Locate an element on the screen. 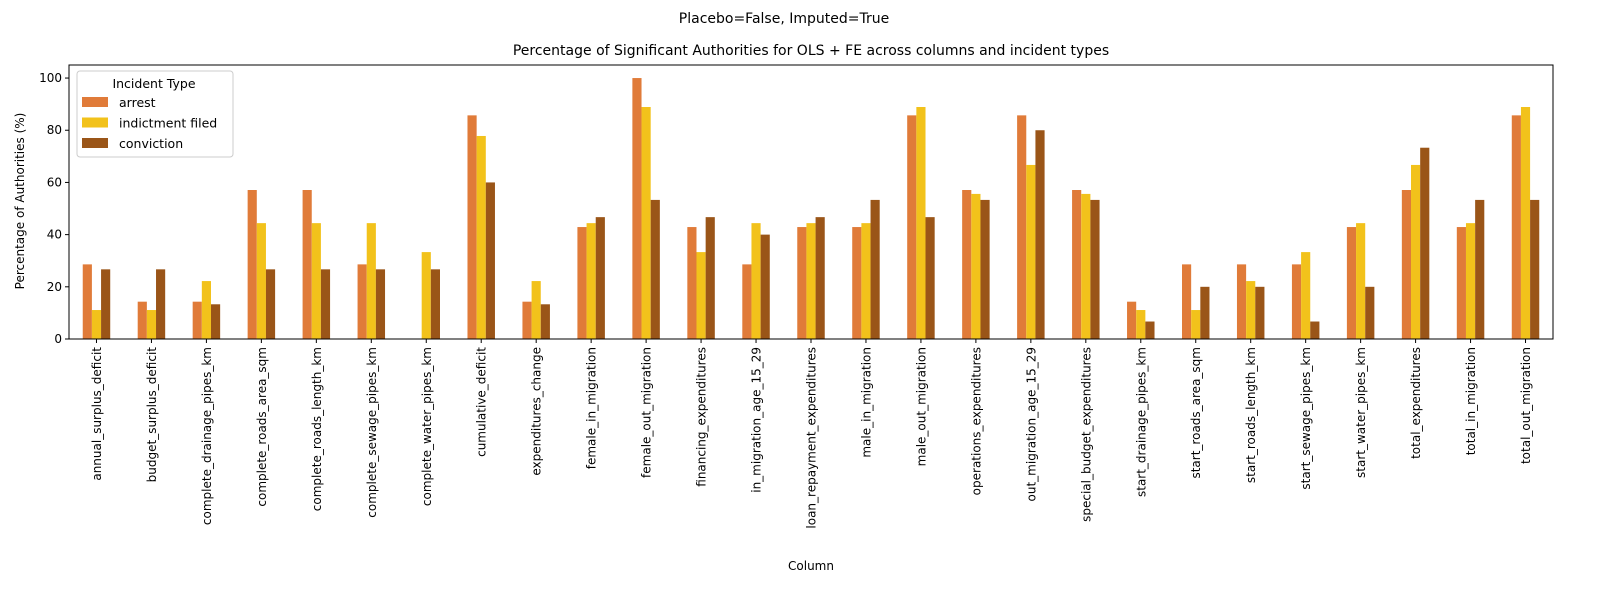 This screenshot has width=1600, height=600. x-tick-label: out_migration_age_15_29 is located at coordinates (1031, 424).